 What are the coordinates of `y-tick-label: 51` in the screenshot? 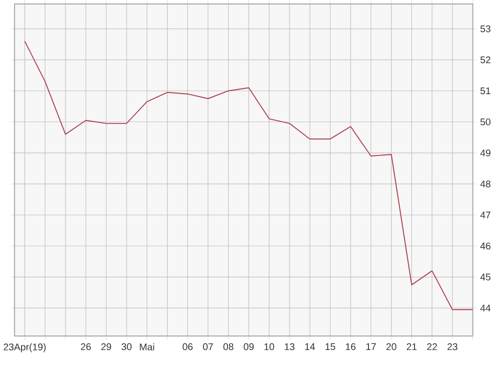 It's located at (485, 91).